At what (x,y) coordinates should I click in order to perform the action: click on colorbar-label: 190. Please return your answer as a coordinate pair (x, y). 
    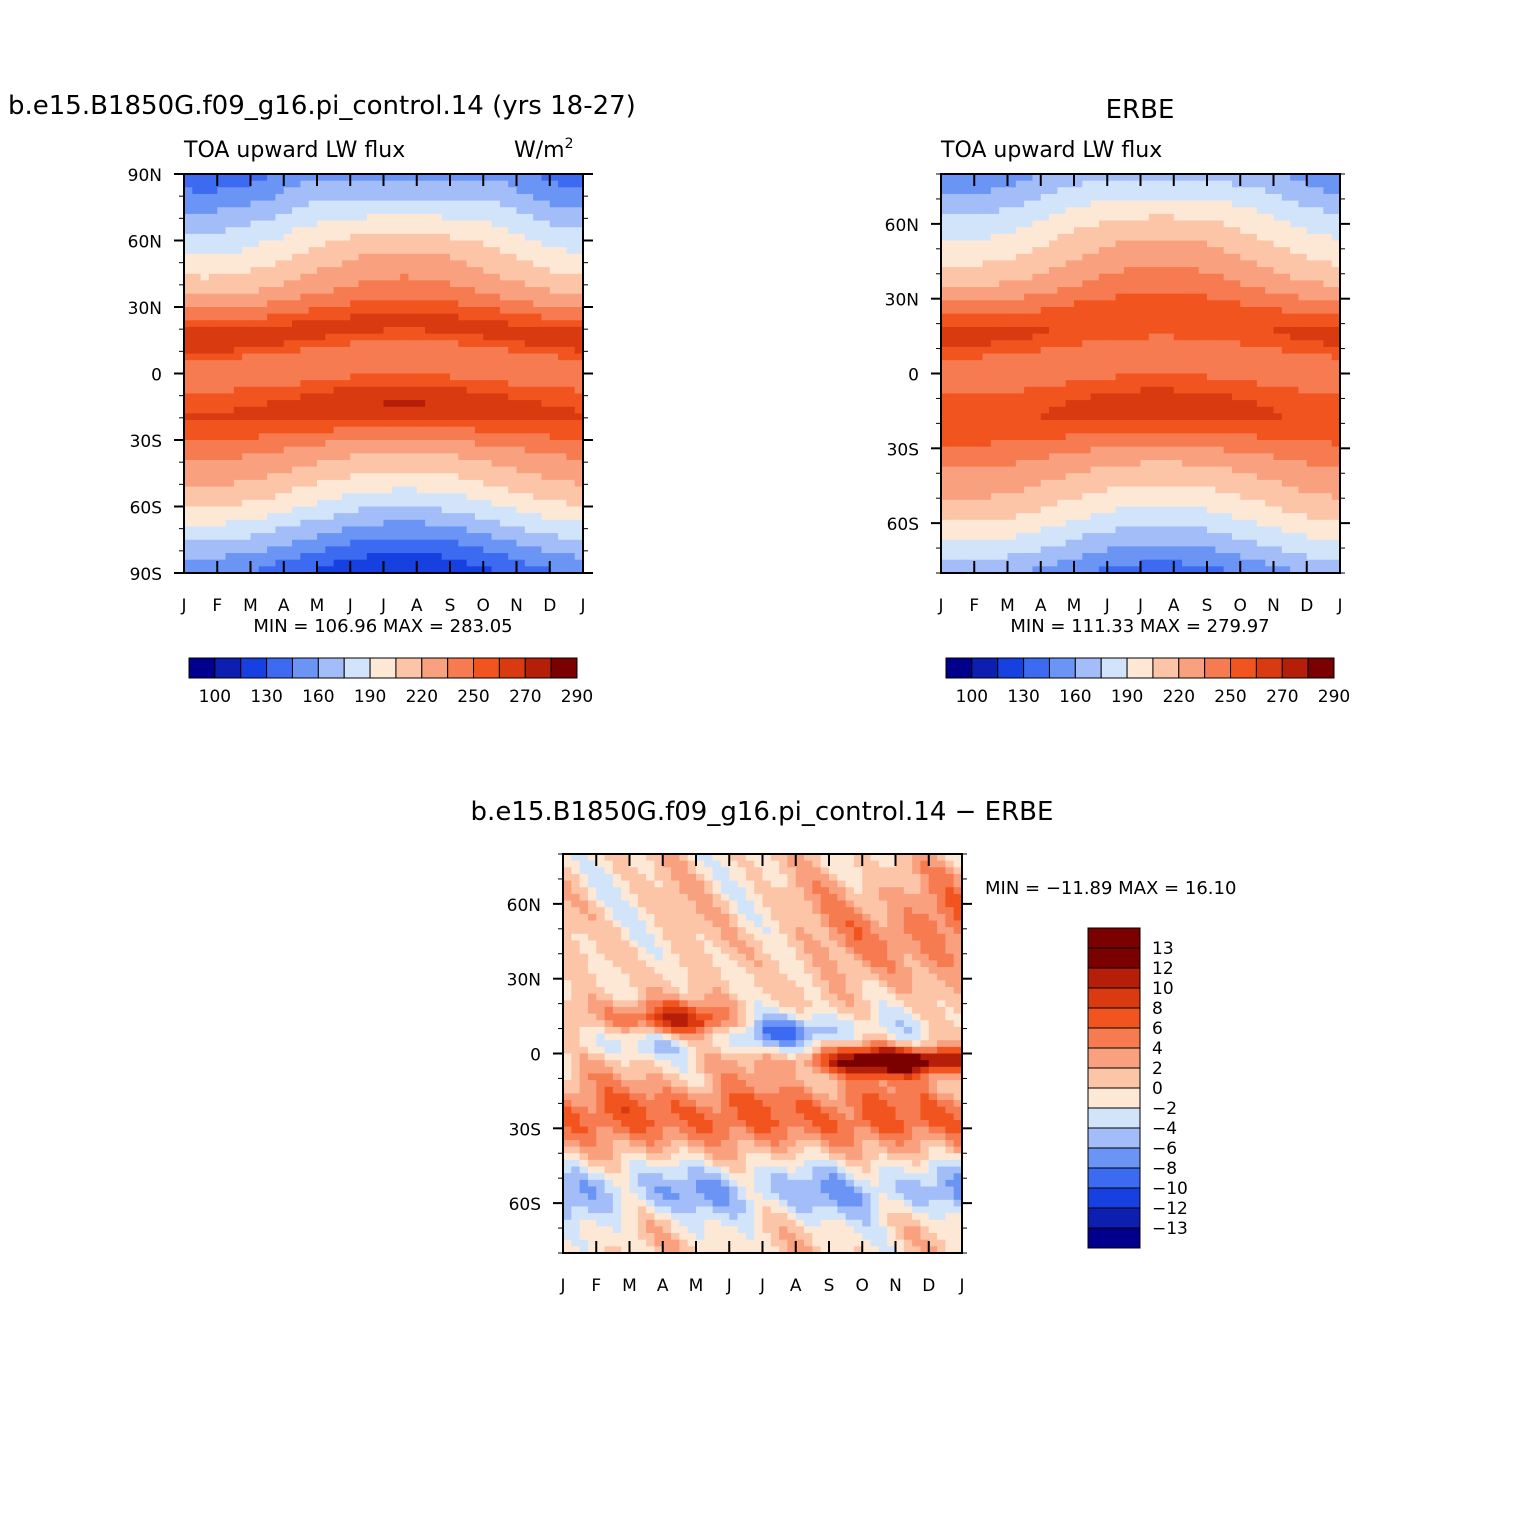
    Looking at the image, I should click on (370, 697).